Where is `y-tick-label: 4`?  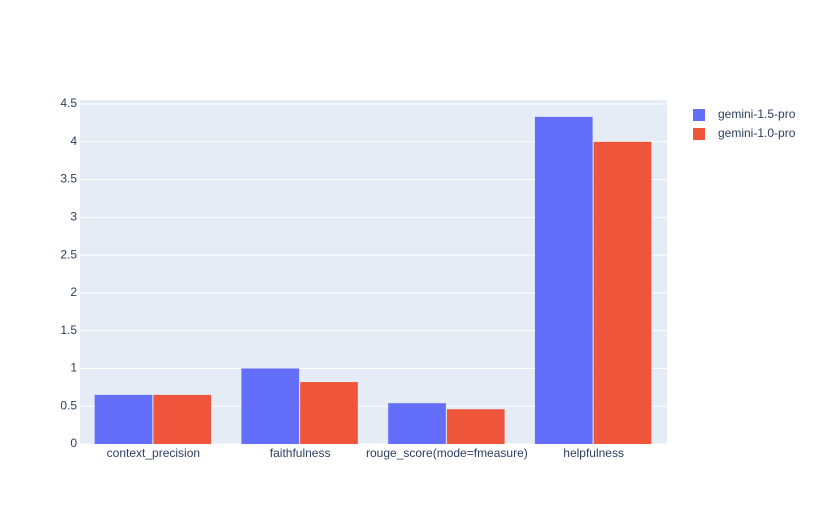
y-tick-label: 4 is located at coordinates (73, 141).